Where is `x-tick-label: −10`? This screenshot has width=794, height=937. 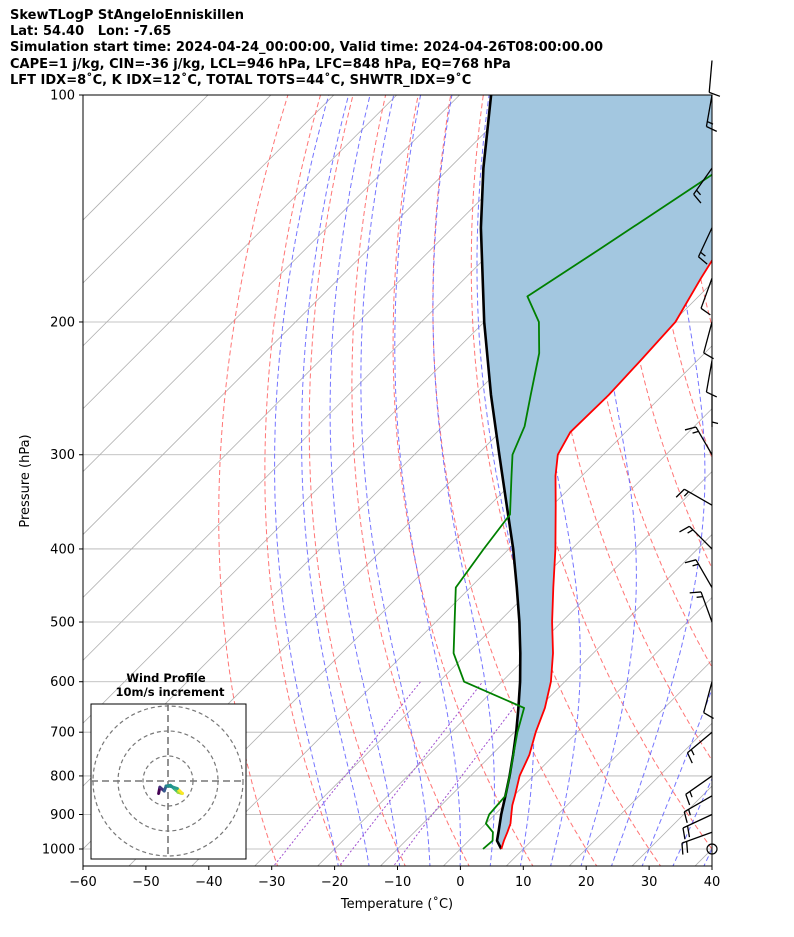
x-tick-label: −10 is located at coordinates (397, 882).